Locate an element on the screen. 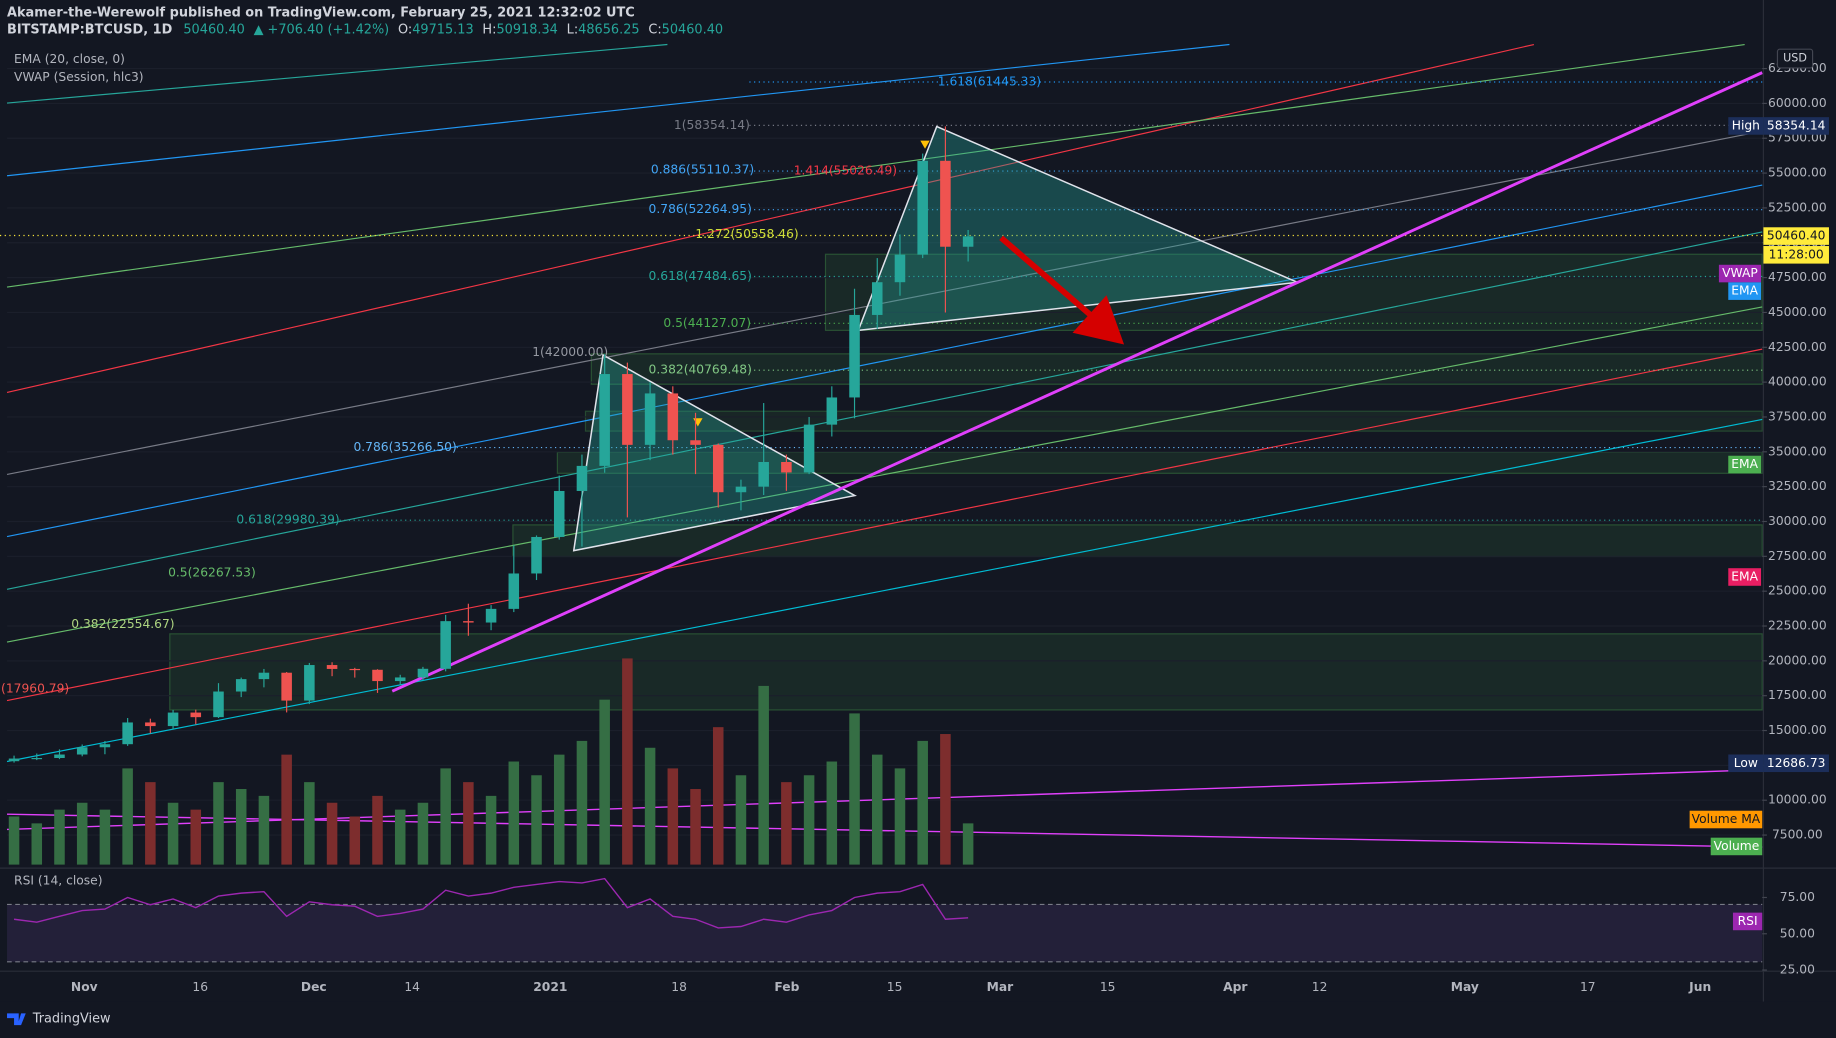  volume is located at coordinates (491, 761).